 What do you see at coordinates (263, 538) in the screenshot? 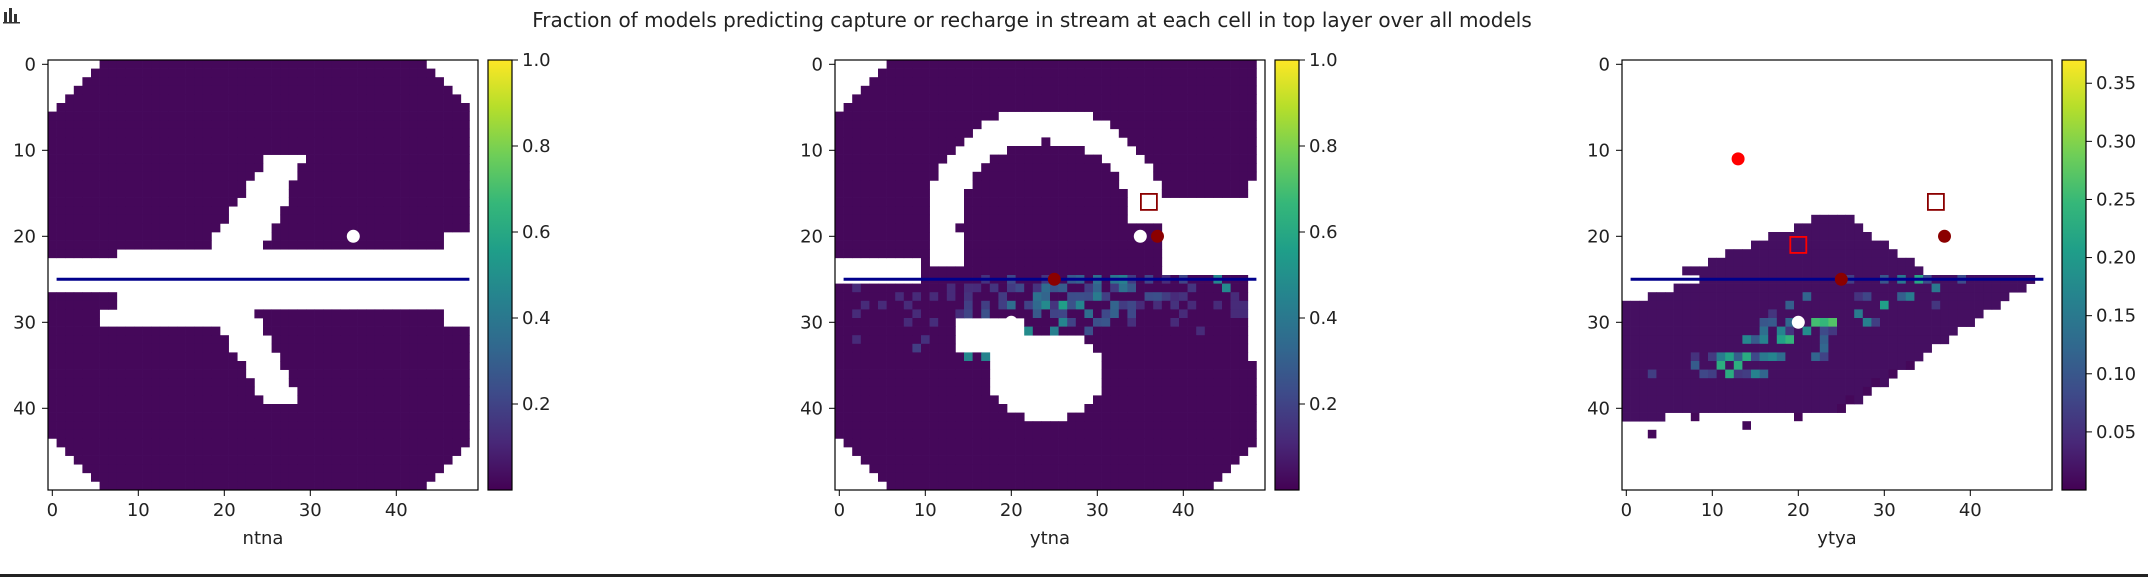
I see `x-axis-label: ntna` at bounding box center [263, 538].